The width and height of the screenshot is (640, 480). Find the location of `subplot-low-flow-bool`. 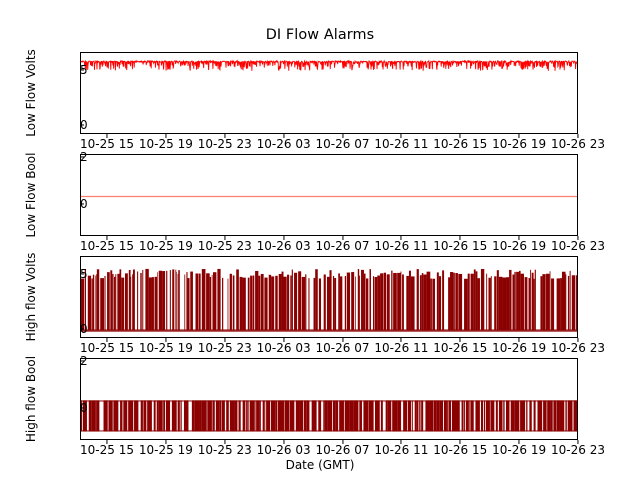

subplot-low-flow-bool is located at coordinates (329, 195).